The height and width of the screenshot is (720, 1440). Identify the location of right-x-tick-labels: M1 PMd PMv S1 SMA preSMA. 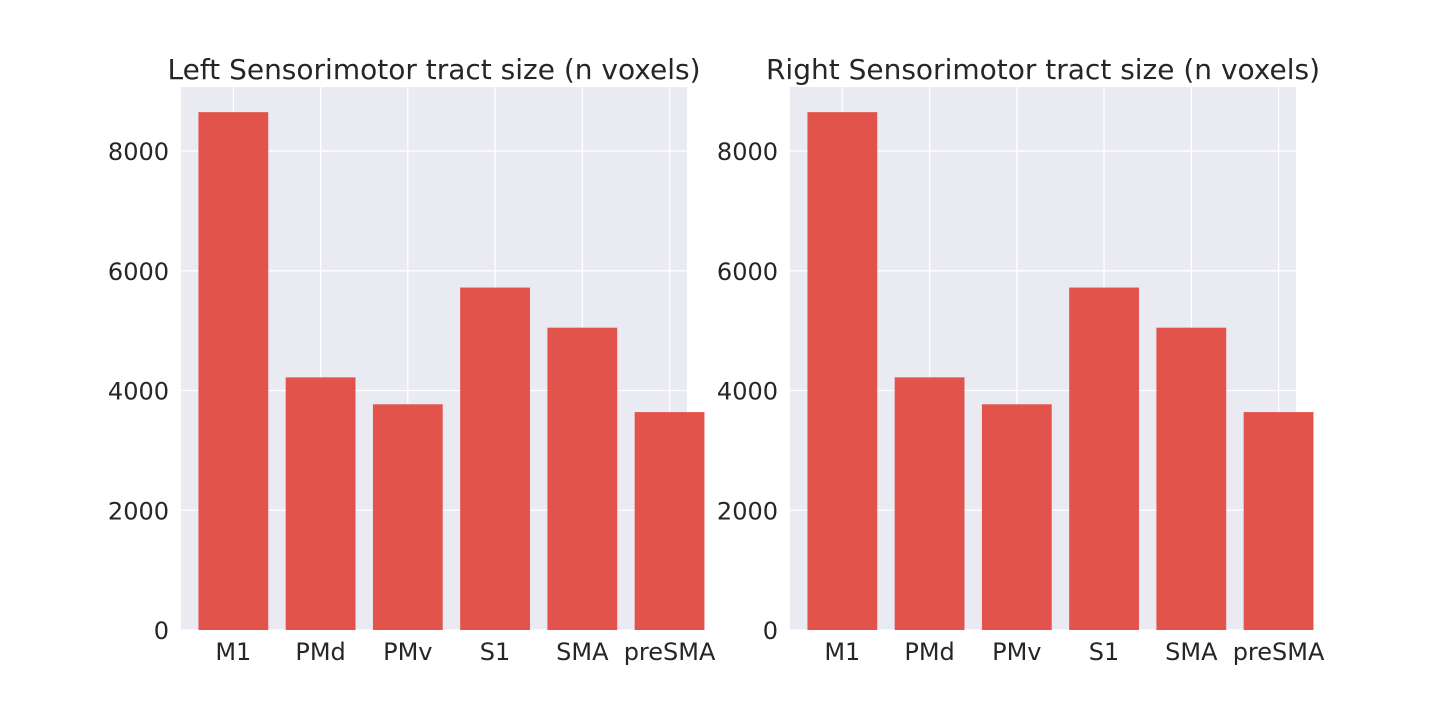
(1074, 652).